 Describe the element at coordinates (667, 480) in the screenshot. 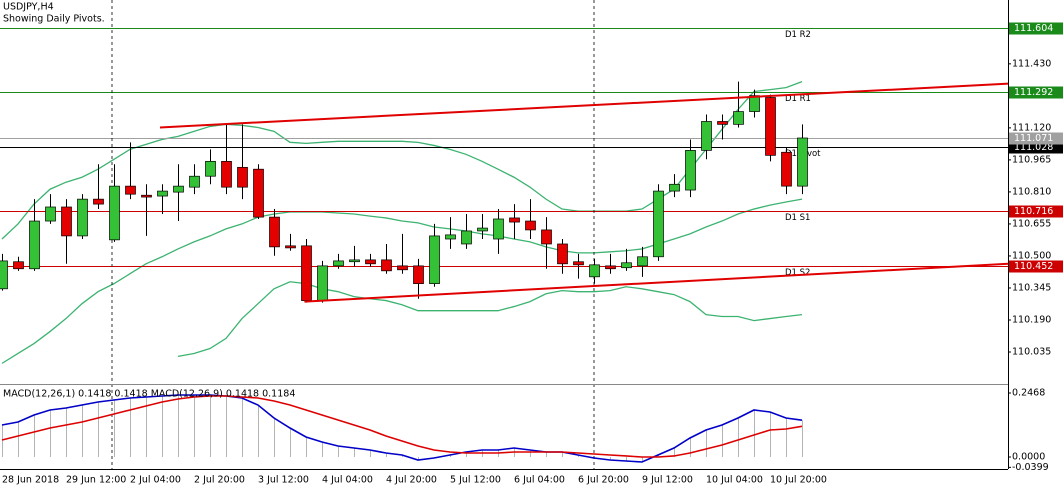

I see `x-tick-label: 9 Jul 12:00` at that location.